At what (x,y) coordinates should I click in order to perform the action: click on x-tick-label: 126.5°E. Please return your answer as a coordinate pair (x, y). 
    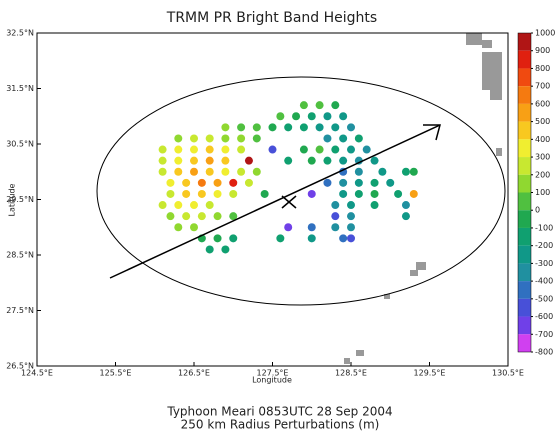
    Looking at the image, I should click on (194, 373).